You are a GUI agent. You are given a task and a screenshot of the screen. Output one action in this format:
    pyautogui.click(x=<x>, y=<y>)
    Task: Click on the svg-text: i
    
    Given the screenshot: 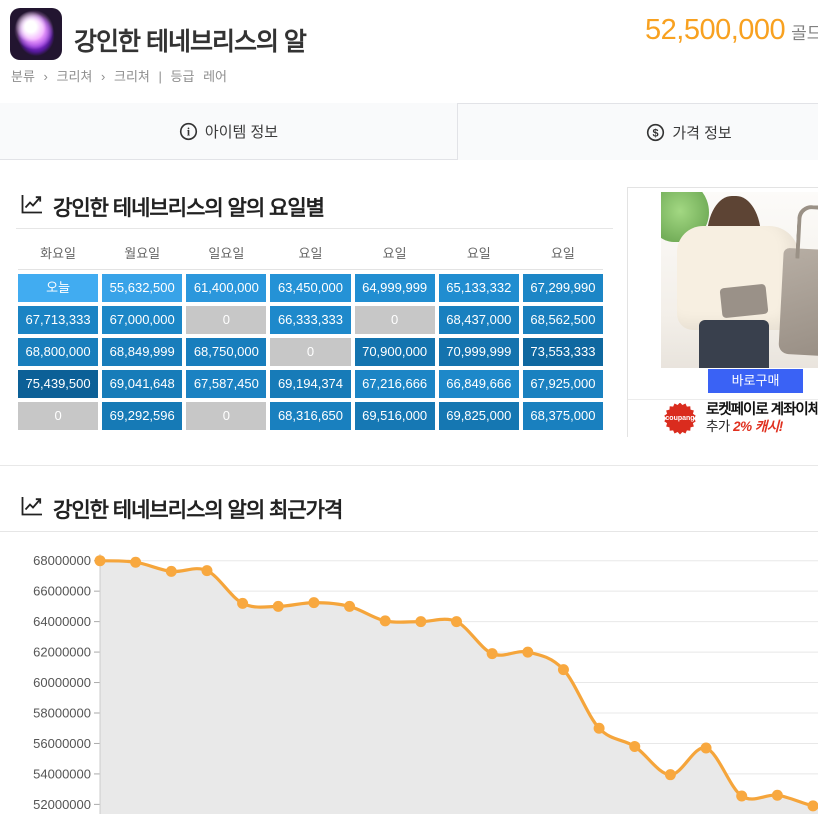 What is the action you would take?
    pyautogui.click(x=188, y=132)
    